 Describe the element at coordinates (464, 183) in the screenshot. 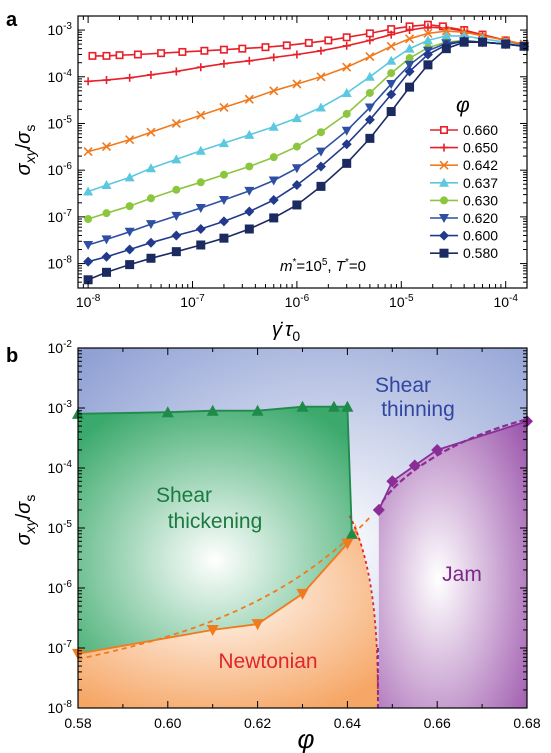

I see `legend-entry-0-637: 0.637` at that location.